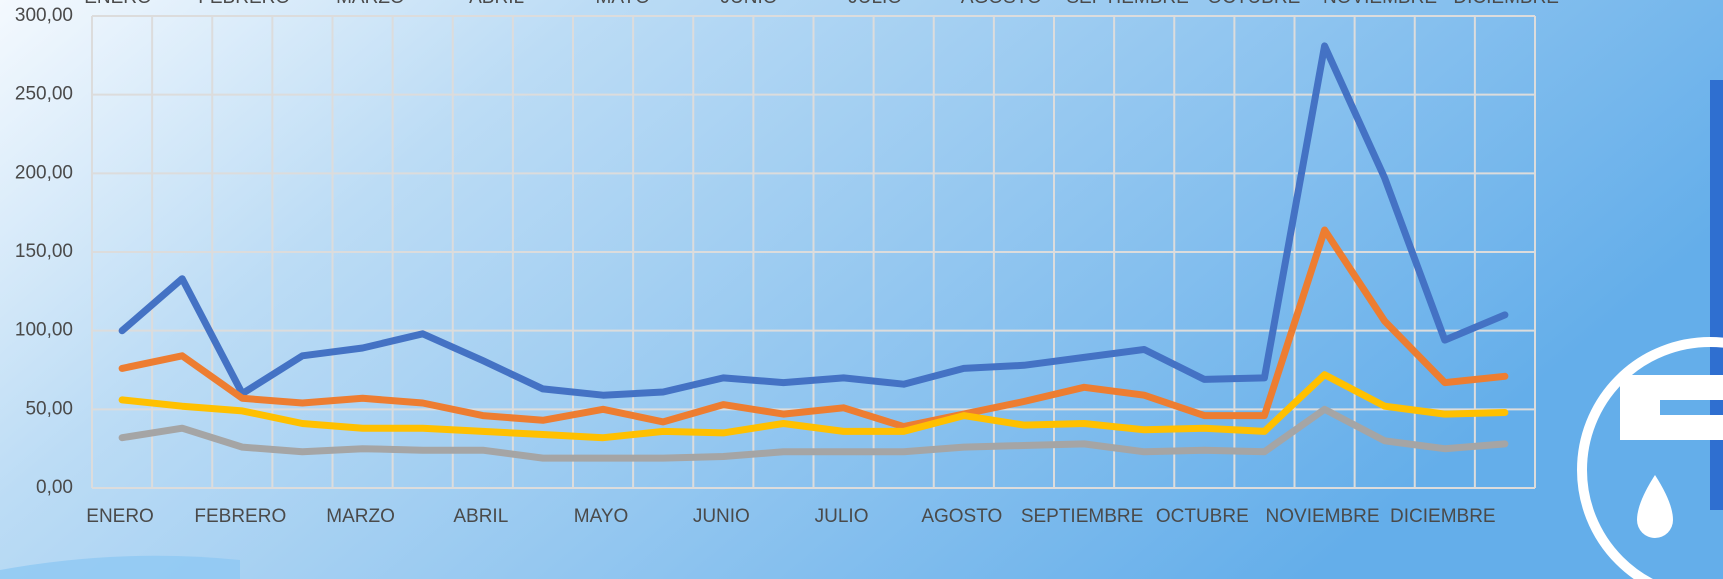  What do you see at coordinates (721, 516) in the screenshot?
I see `x-tick-label: JUNIO` at bounding box center [721, 516].